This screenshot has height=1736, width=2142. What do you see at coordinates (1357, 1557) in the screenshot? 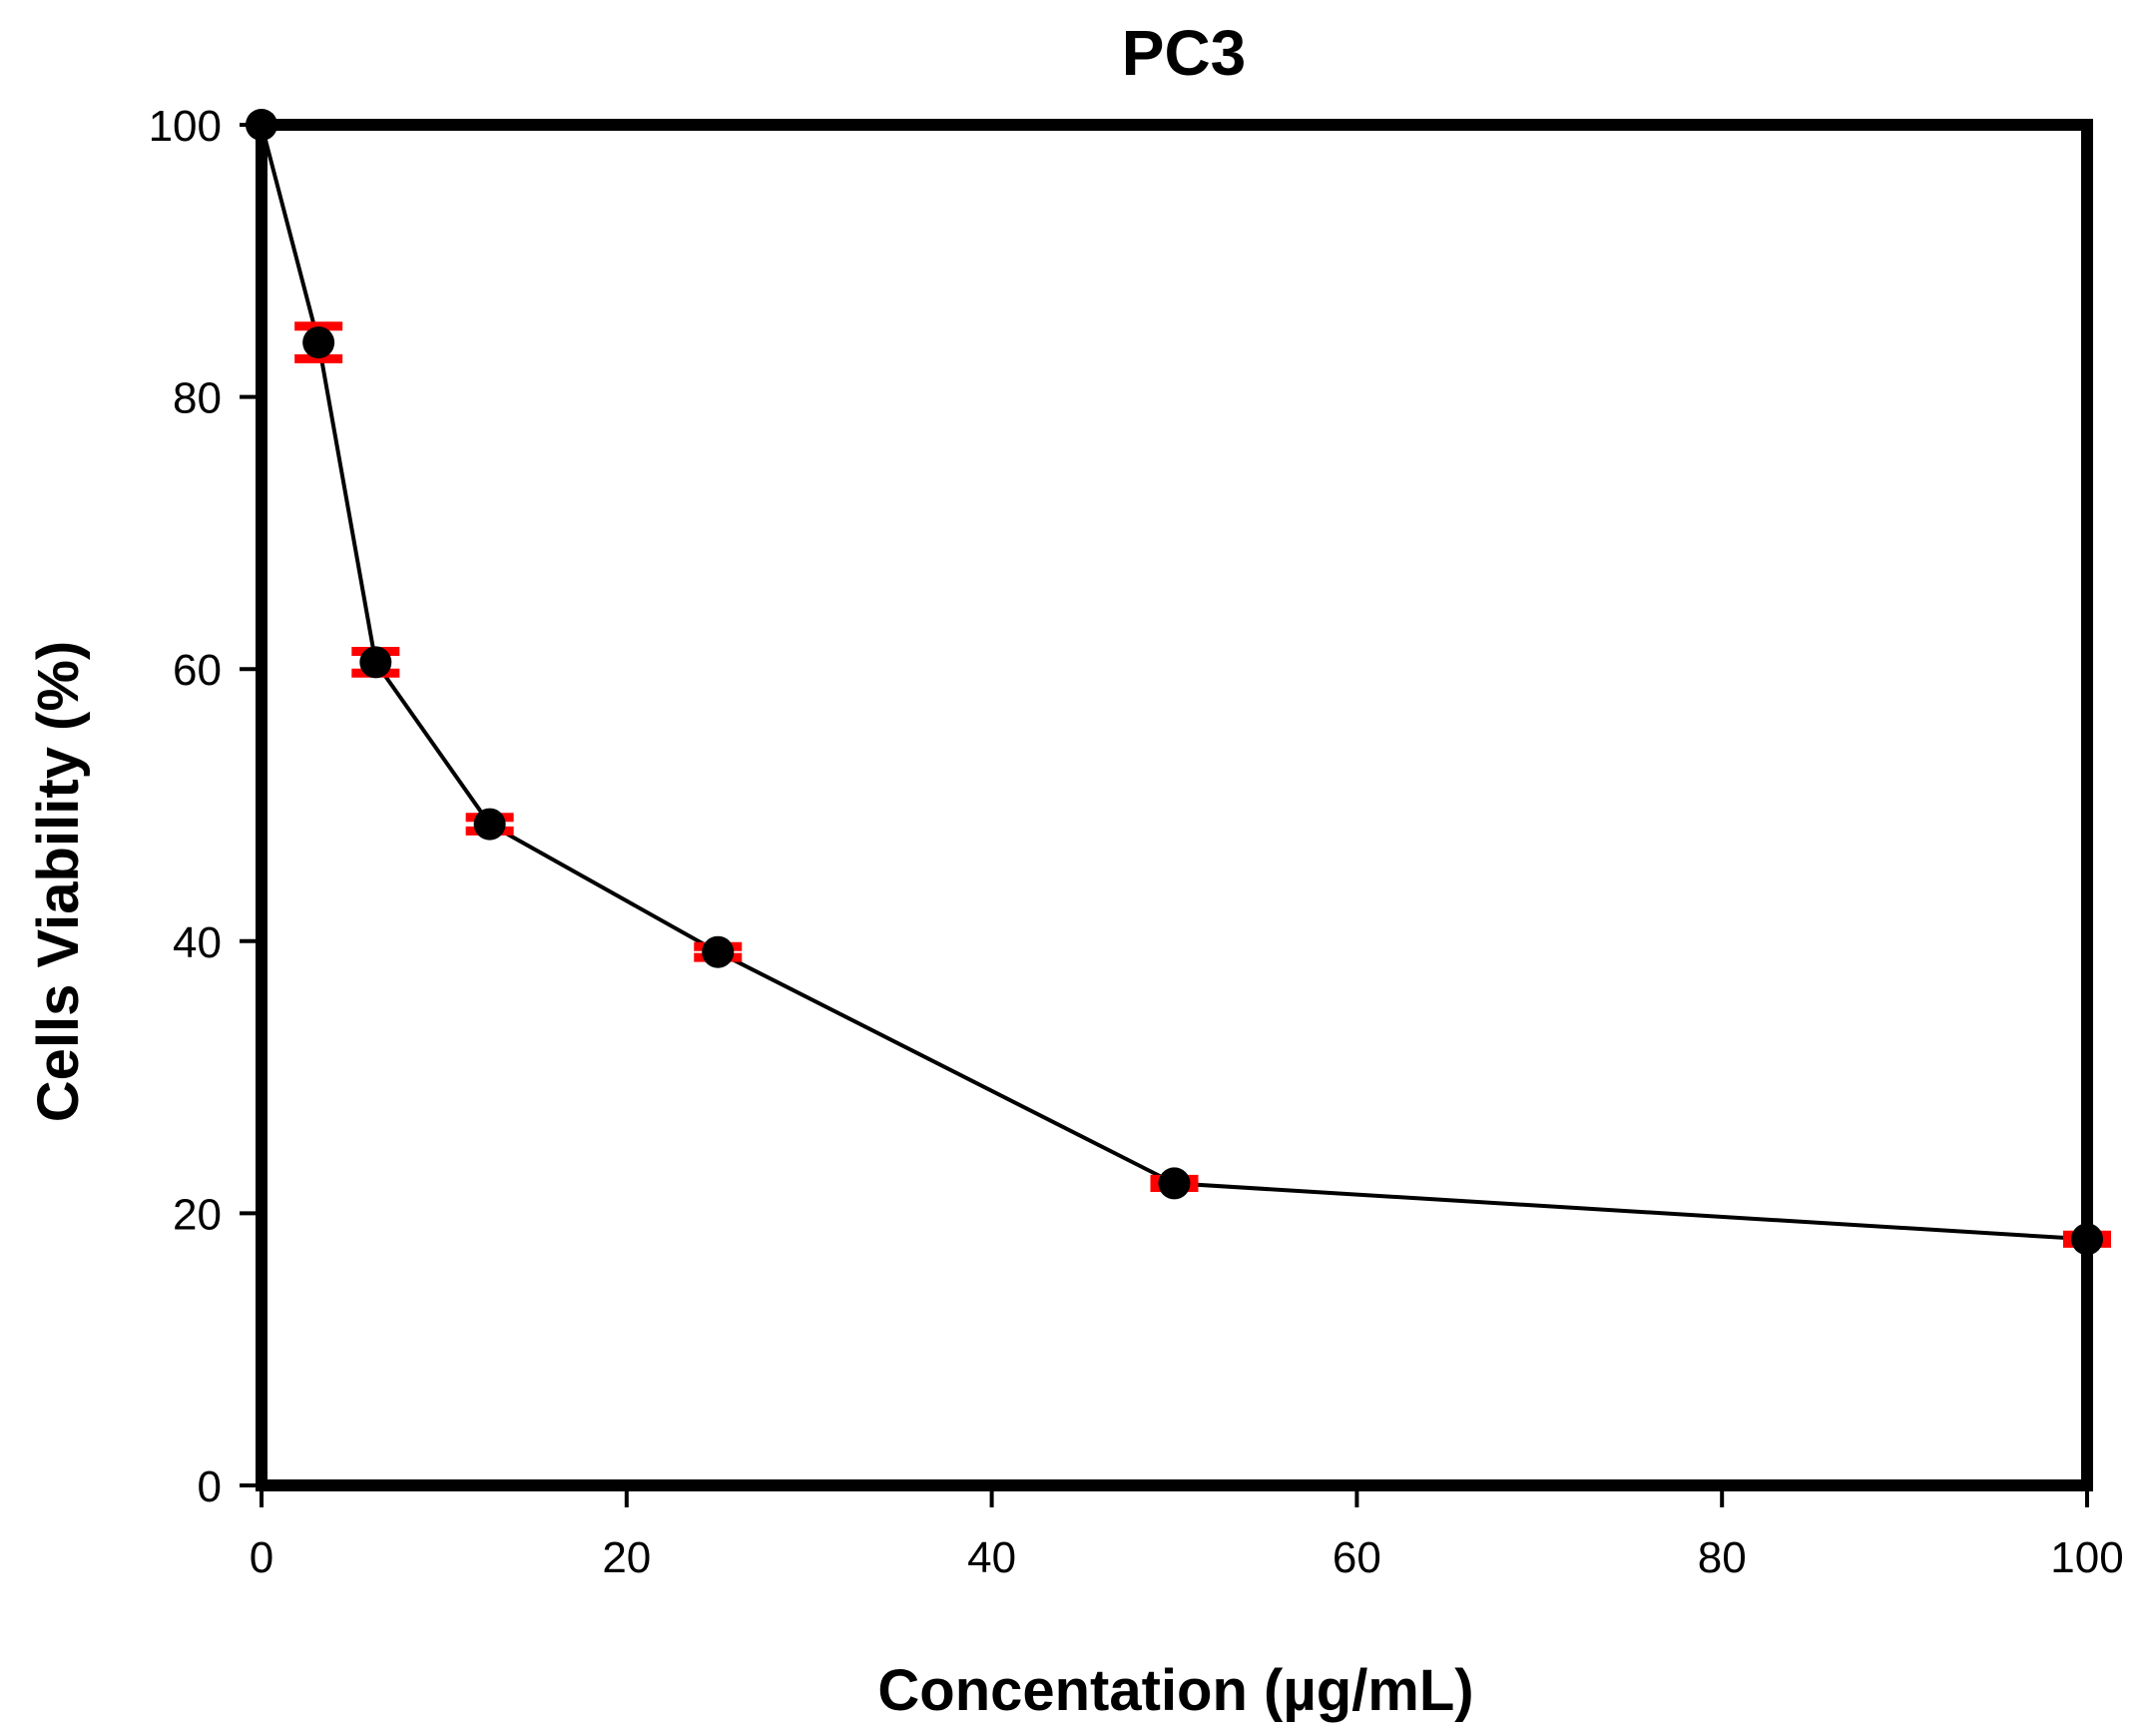
I see `x-tick-label: 60` at bounding box center [1357, 1557].